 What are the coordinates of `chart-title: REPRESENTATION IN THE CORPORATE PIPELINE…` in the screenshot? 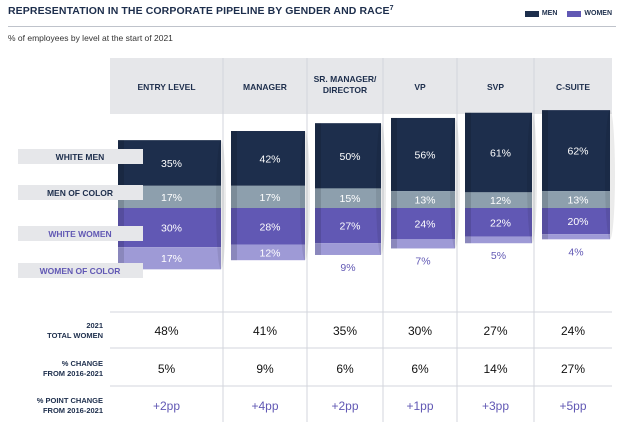 It's located at (201, 11).